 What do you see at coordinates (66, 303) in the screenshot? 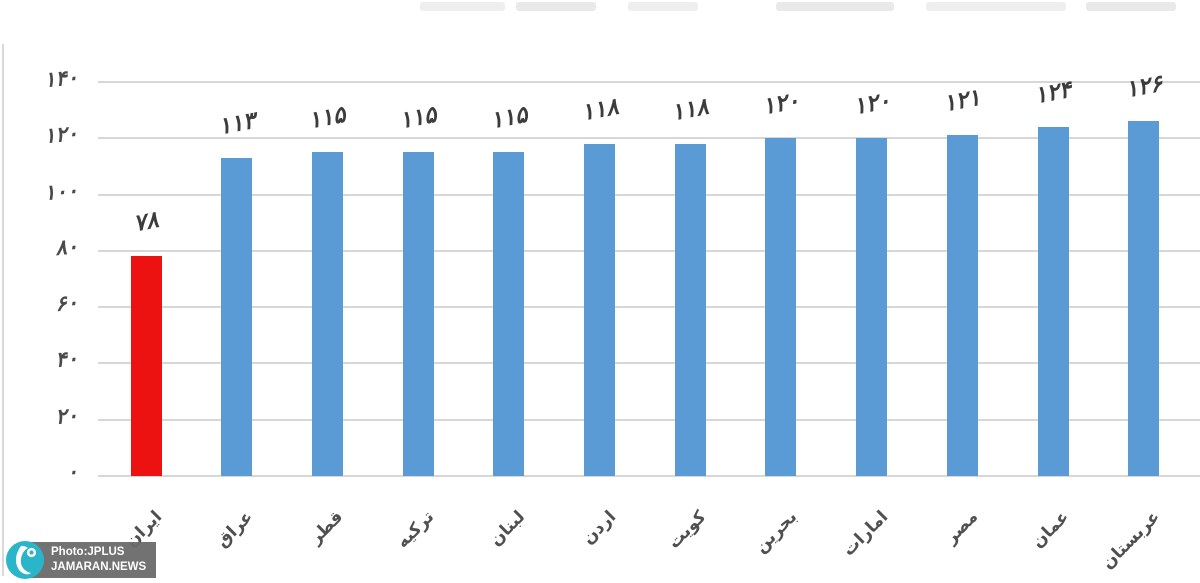
I see `y-tick-label: ۶۰` at bounding box center [66, 303].